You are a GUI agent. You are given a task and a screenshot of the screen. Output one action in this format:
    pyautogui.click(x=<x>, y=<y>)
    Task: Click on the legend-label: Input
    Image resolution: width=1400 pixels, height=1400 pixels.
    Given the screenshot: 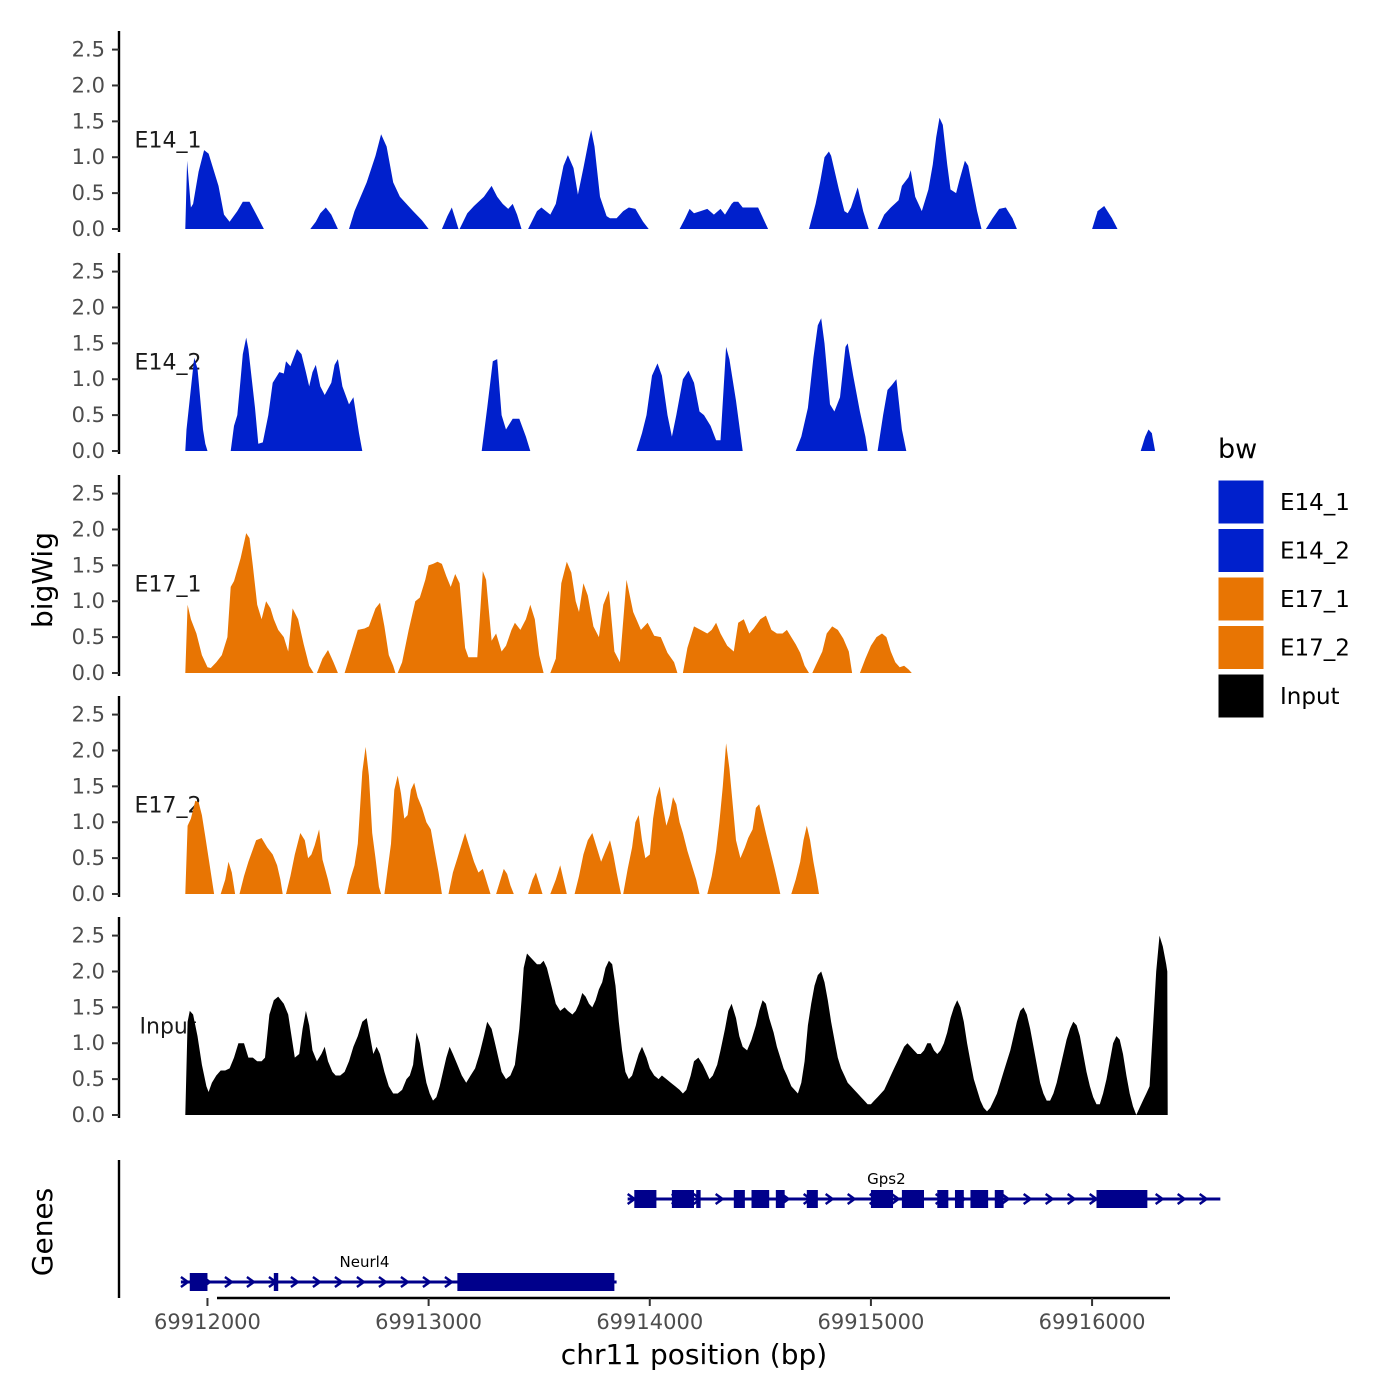 What is the action you would take?
    pyautogui.click(x=1310, y=697)
    